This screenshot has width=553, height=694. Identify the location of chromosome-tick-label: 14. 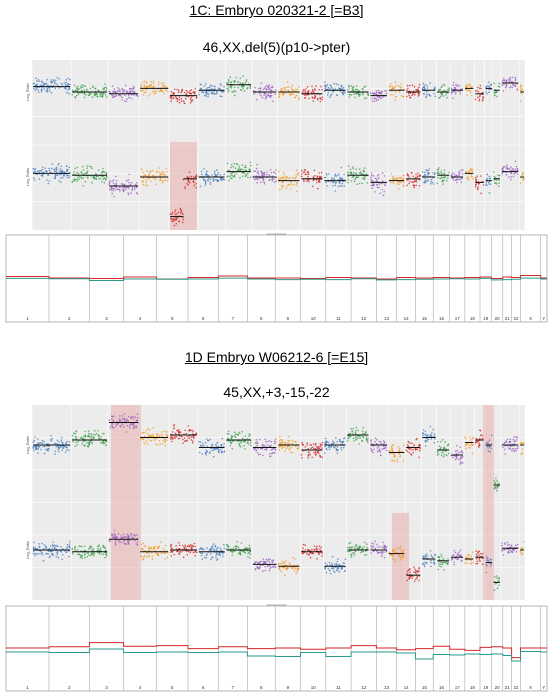
(407, 687).